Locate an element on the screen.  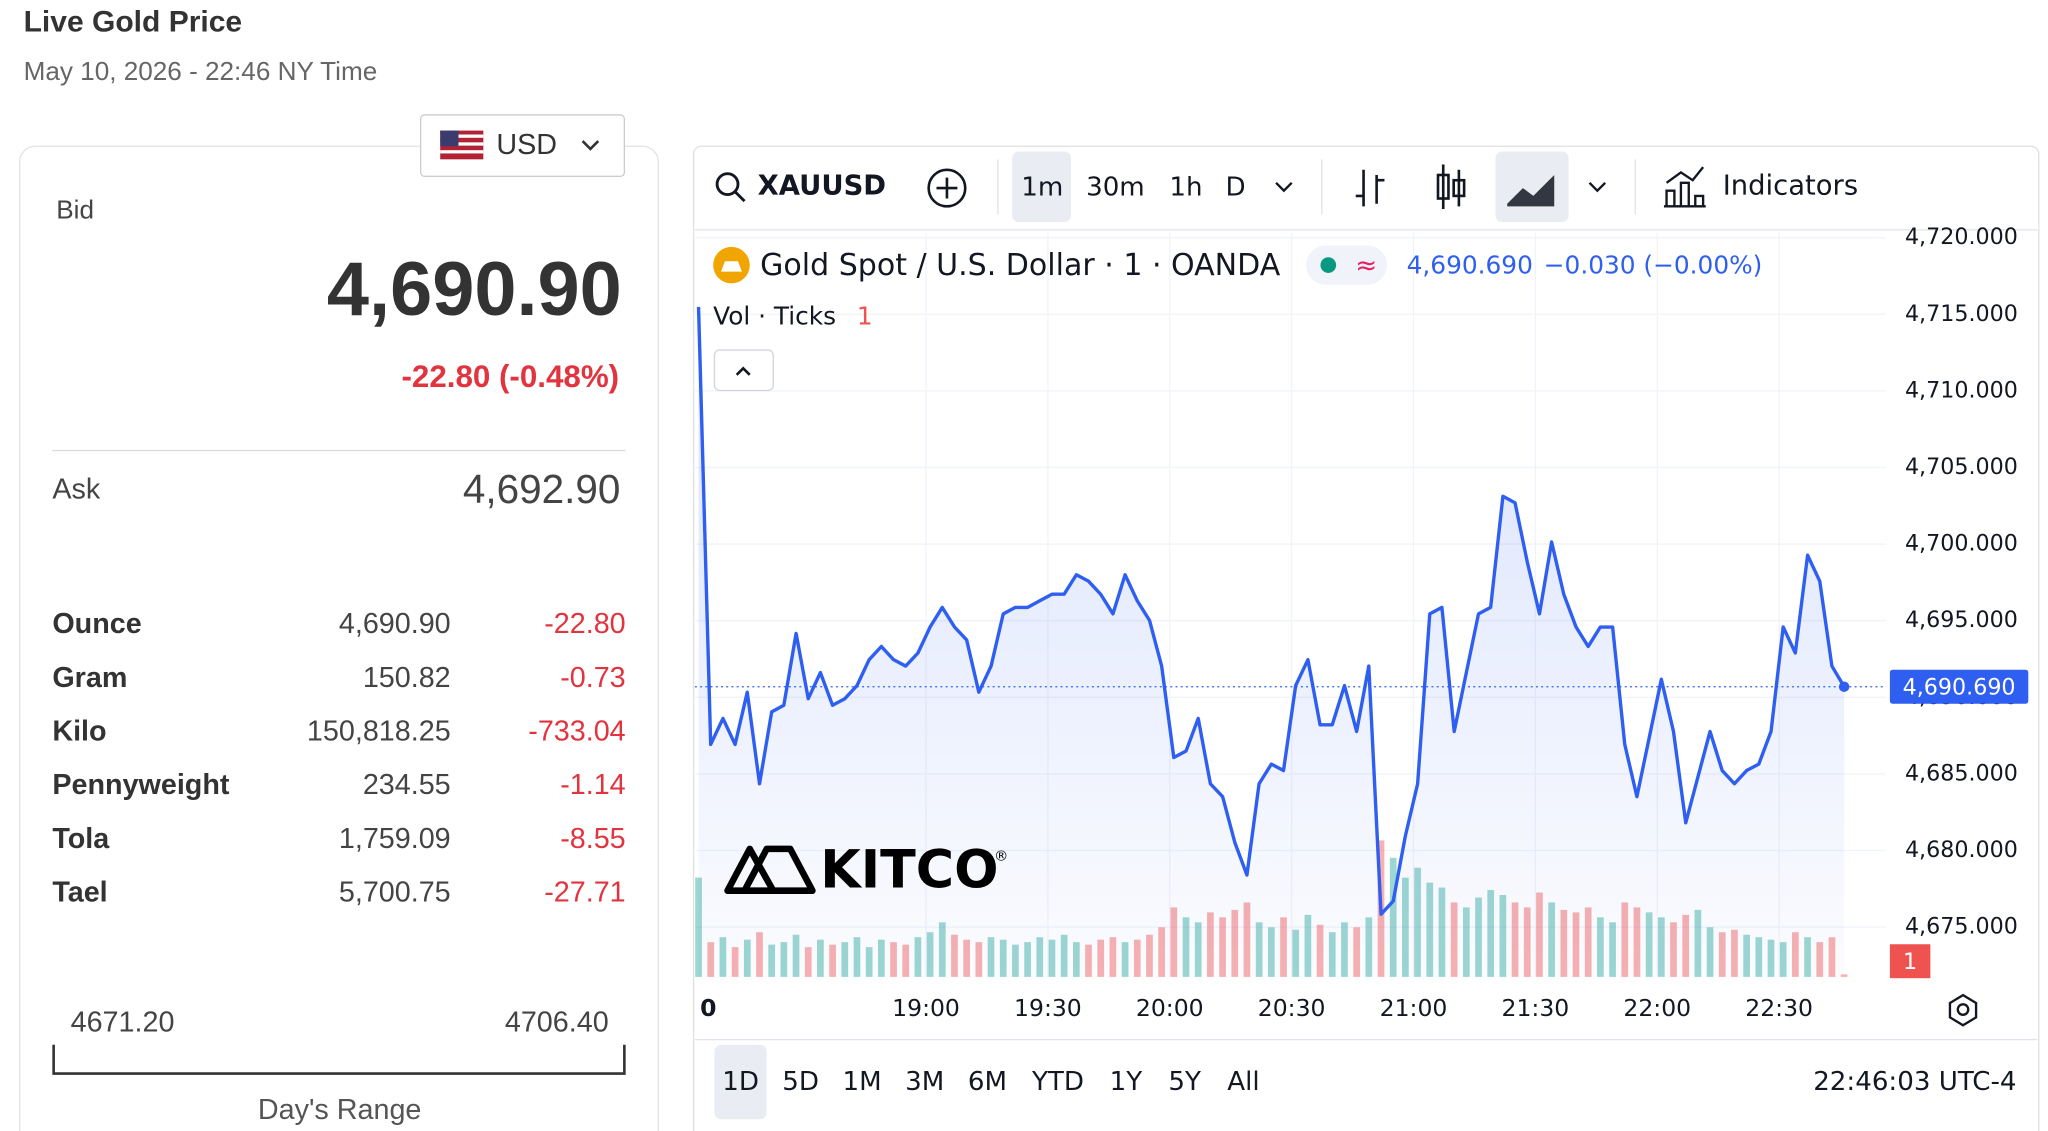
axis-settings is located at coordinates (1963, 1010).